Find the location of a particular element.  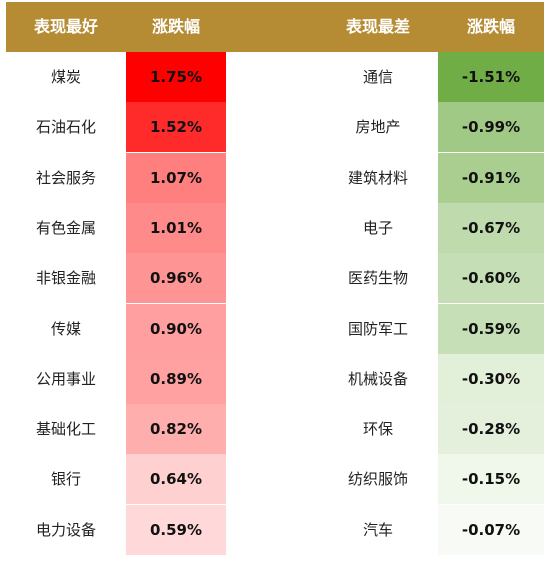

worst-sector-name: 房地产 is located at coordinates (378, 127).